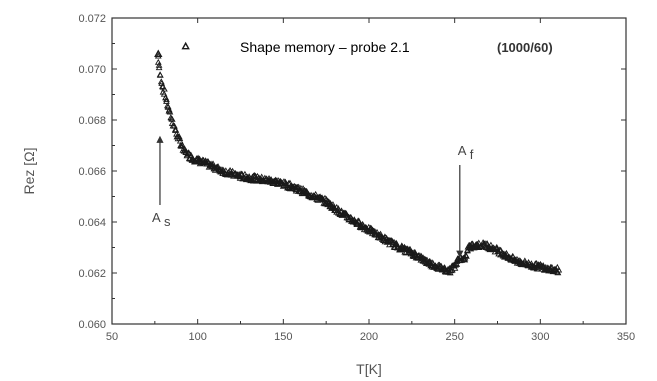  Describe the element at coordinates (92, 223) in the screenshot. I see `y-tick-label: 0.064` at that location.